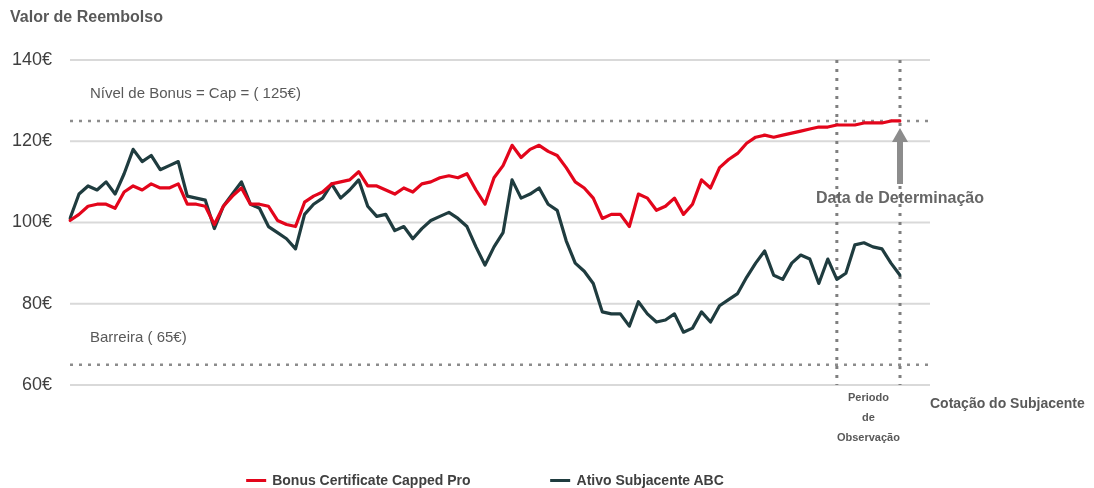 This screenshot has height=488, width=1094. I want to click on legend-label: Bonus Certificate Capped Pro, so click(371, 480).